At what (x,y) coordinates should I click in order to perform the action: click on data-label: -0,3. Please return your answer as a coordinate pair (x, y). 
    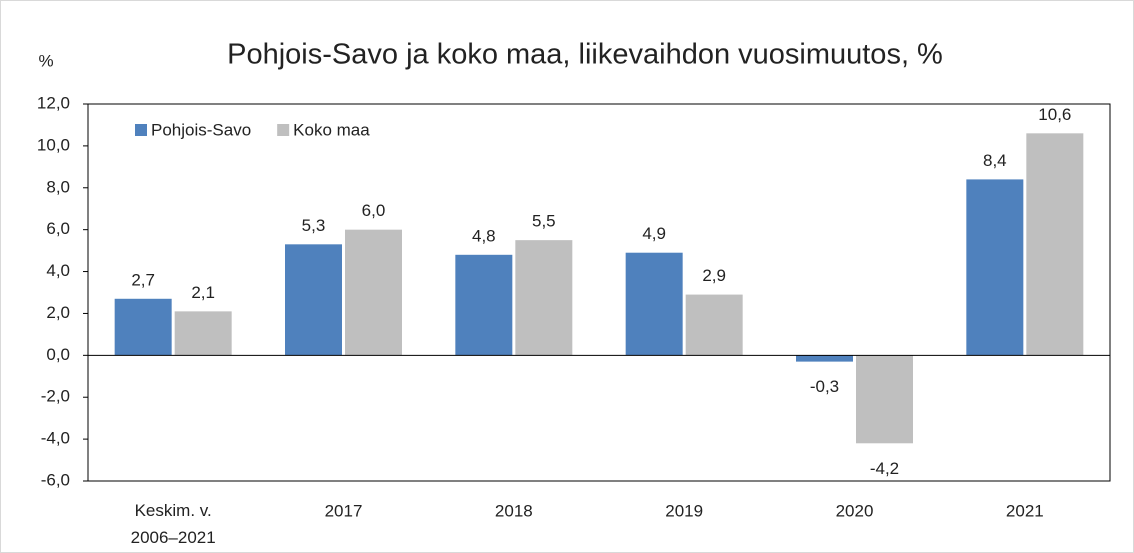
    Looking at the image, I should click on (824, 386).